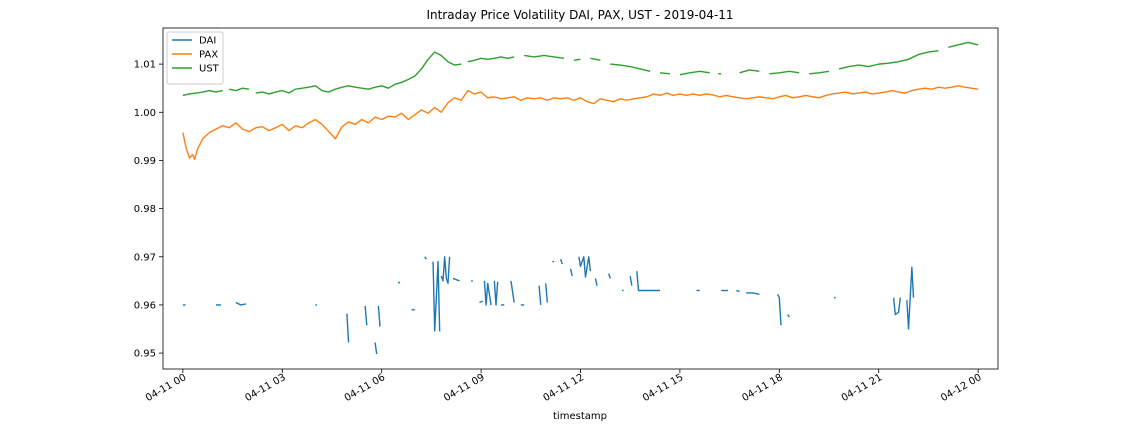 The width and height of the screenshot is (1130, 430). What do you see at coordinates (265, 388) in the screenshot?
I see `x-tick-label: 04-11 03` at bounding box center [265, 388].